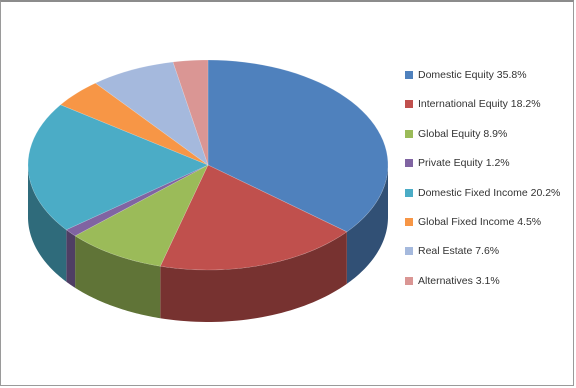 This screenshot has width=576, height=388. Describe the element at coordinates (463, 133) in the screenshot. I see `legend-label: Global Equity 8.9%` at that location.